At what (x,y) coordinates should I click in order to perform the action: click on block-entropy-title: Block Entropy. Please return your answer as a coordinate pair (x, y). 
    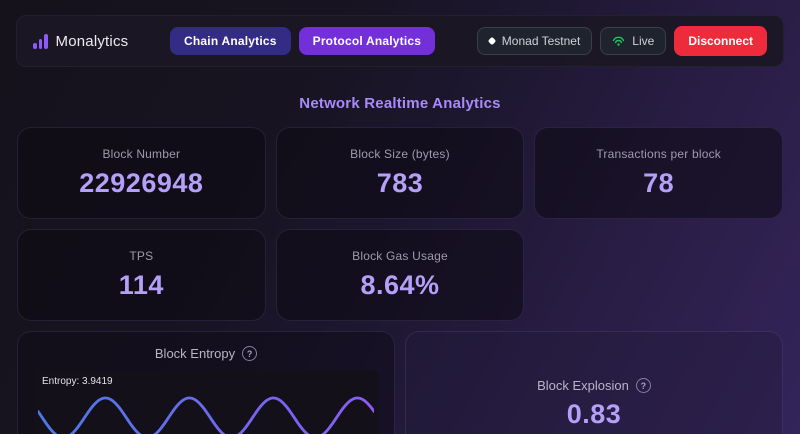
    Looking at the image, I should click on (195, 353).